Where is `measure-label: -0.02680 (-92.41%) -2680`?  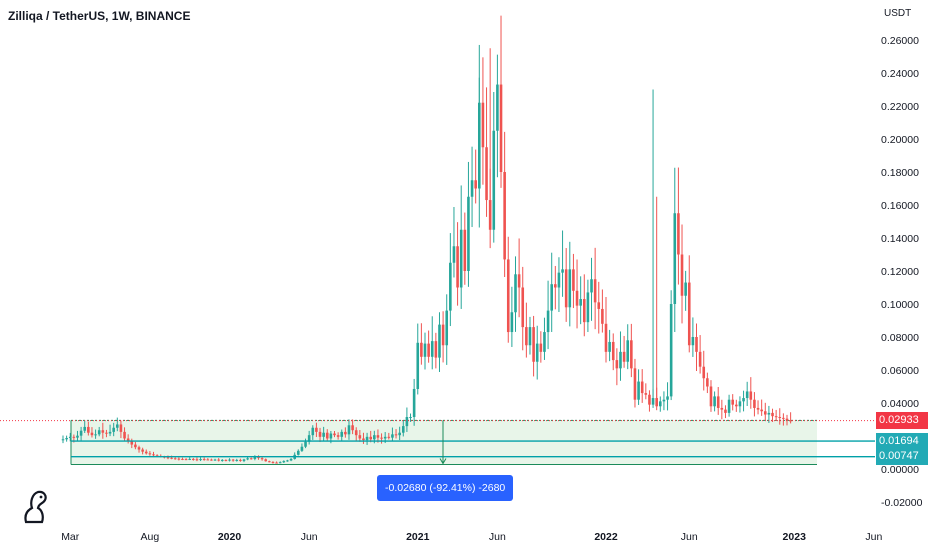
measure-label: -0.02680 (-92.41%) -2680 is located at coordinates (445, 487).